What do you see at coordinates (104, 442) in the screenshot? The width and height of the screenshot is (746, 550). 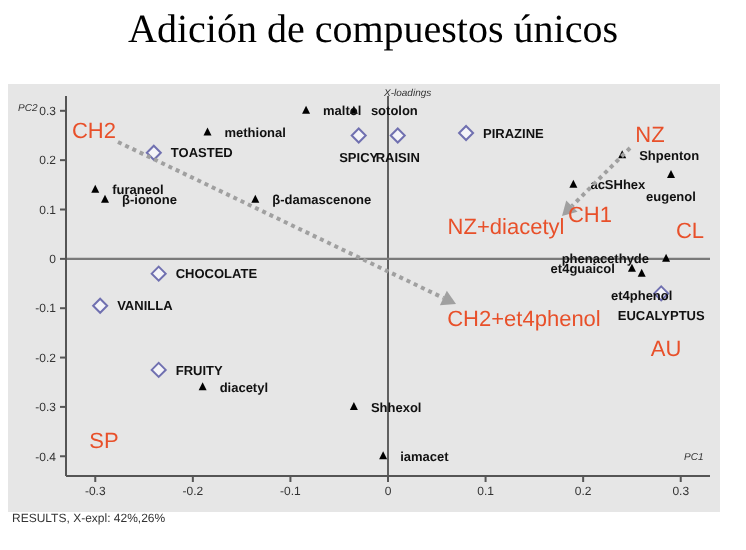 I see `annotation: SP` at bounding box center [104, 442].